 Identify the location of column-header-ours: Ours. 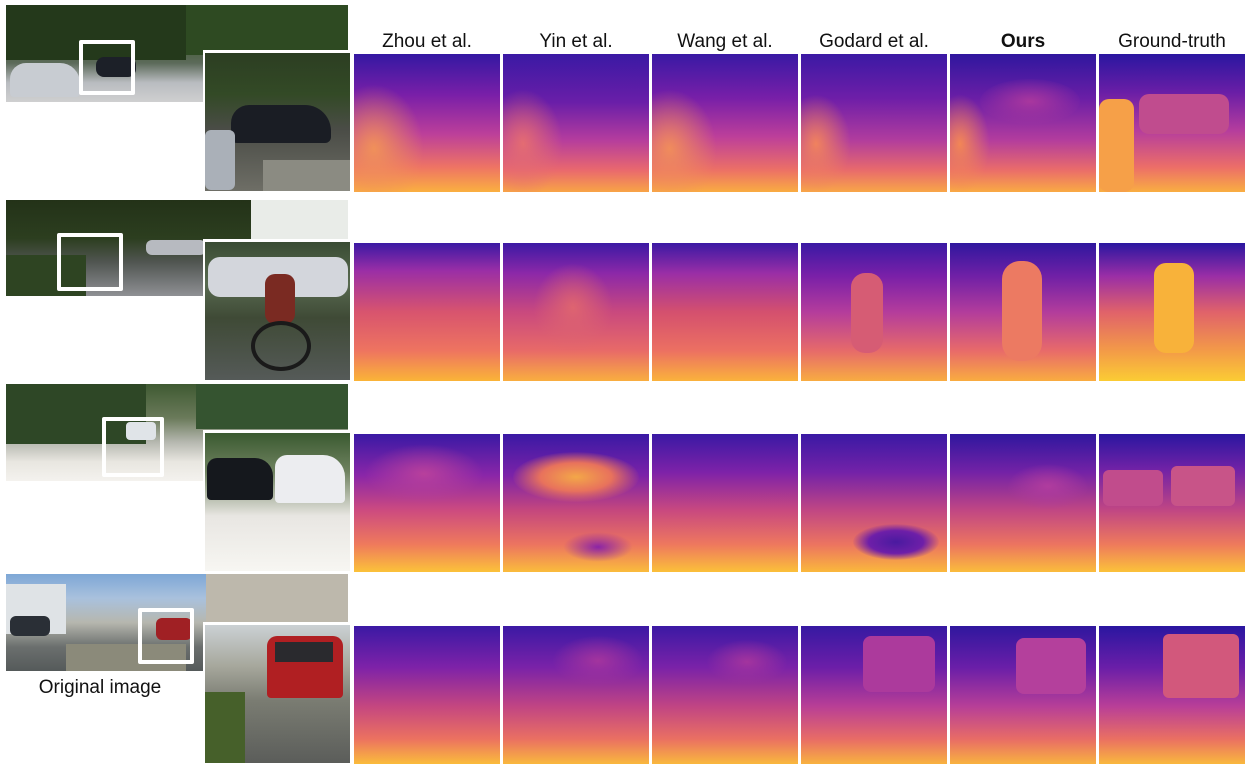
(1023, 41).